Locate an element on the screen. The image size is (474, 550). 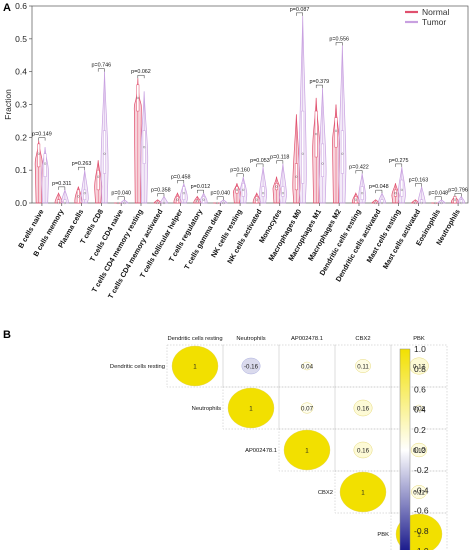
correlation-value: -0.16 is located at coordinates (251, 367).